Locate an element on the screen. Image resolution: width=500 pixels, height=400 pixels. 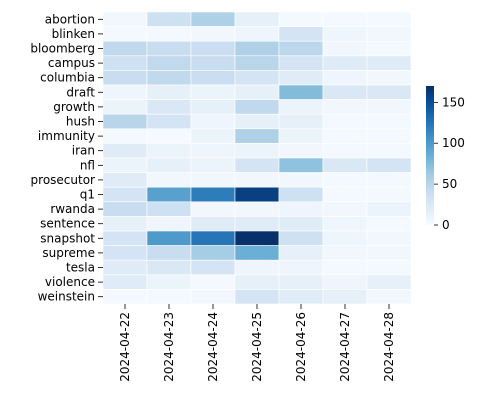
colorbar-tick-label: 100 is located at coordinates (453, 143).